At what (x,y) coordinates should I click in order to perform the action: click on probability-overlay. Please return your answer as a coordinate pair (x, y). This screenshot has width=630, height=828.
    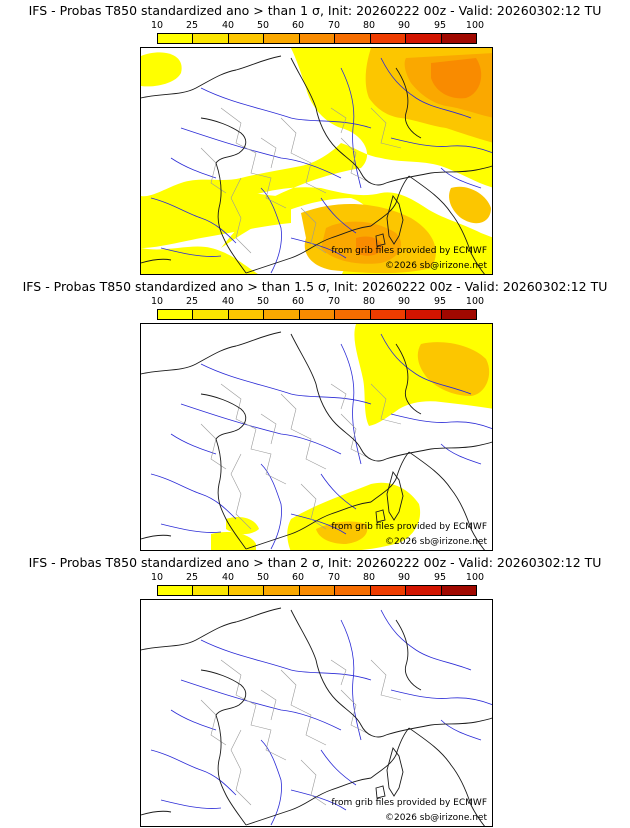
    Looking at the image, I should click on (351, 437).